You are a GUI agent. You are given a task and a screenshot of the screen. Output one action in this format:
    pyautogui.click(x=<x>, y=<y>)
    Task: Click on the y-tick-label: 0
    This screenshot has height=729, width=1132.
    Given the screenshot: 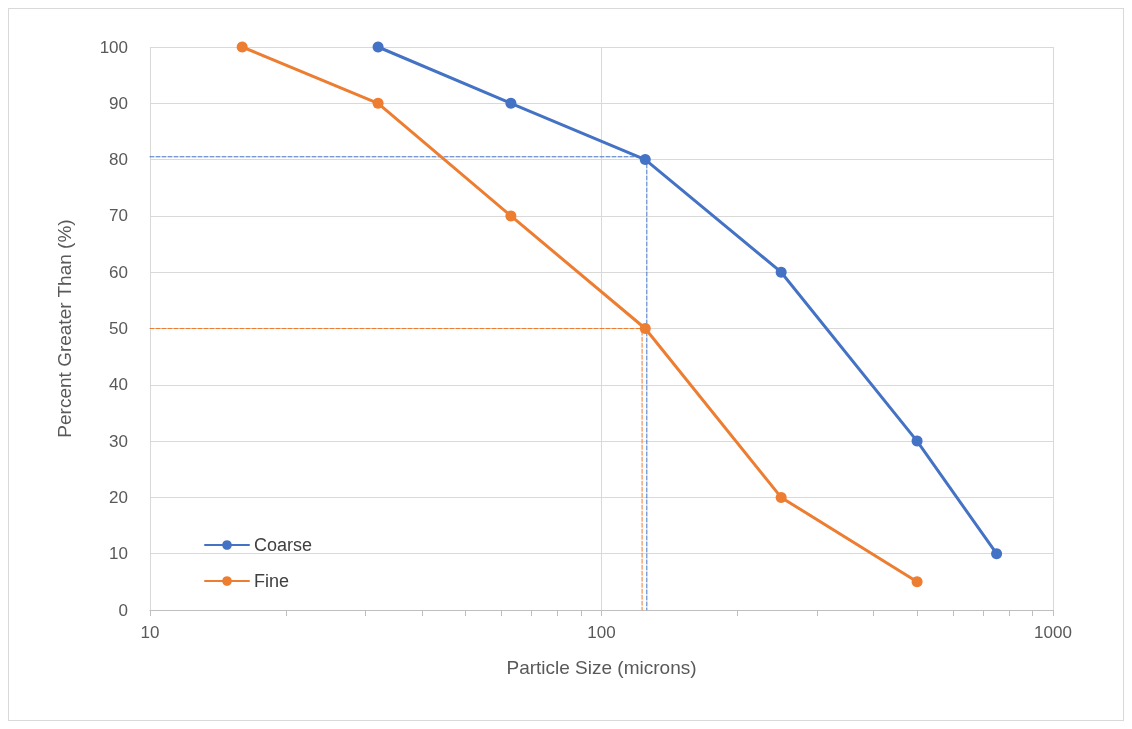 What is the action you would take?
    pyautogui.click(x=123, y=610)
    